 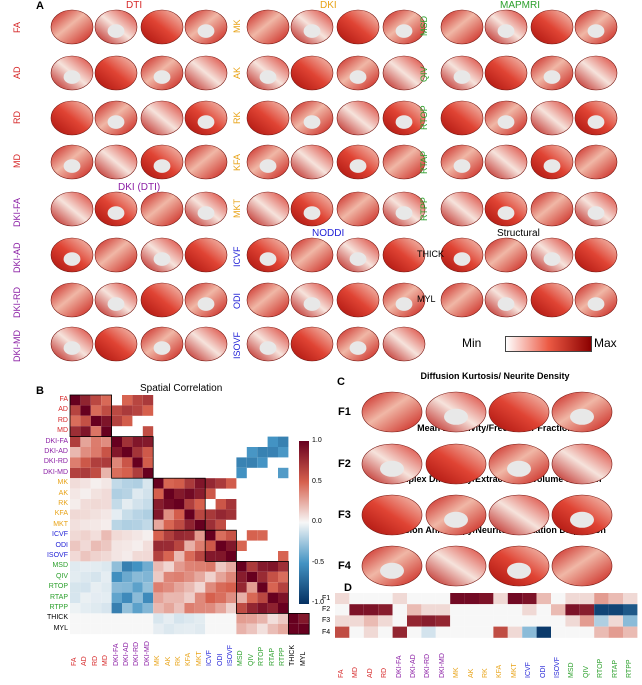 What do you see at coordinates (552, 166) in the screenshot?
I see `brain-map-rtap-2-medial-wall` at bounding box center [552, 166].